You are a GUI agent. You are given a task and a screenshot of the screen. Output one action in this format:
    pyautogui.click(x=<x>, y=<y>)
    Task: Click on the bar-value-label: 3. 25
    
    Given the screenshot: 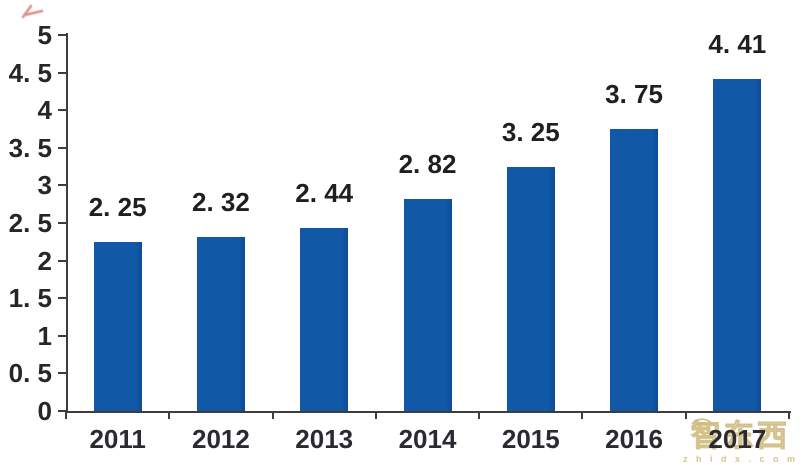 What is the action you would take?
    pyautogui.click(x=530, y=131)
    